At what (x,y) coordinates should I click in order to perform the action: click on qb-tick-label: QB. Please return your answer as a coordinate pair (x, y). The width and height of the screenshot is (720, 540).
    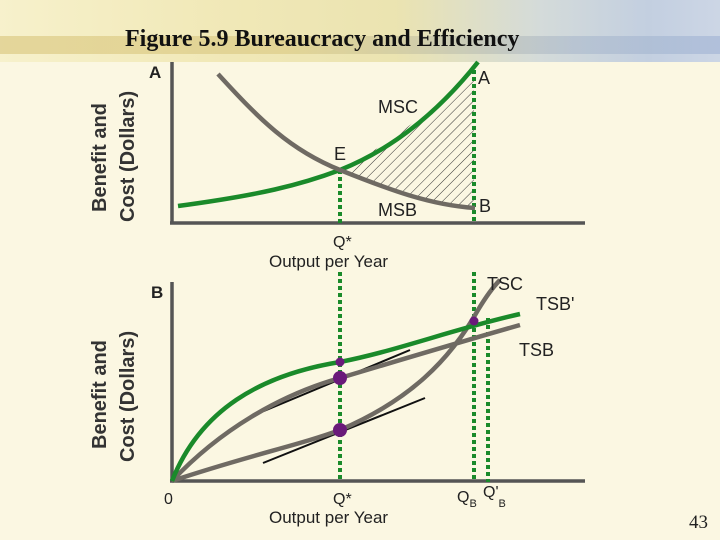
    Looking at the image, I should click on (467, 499).